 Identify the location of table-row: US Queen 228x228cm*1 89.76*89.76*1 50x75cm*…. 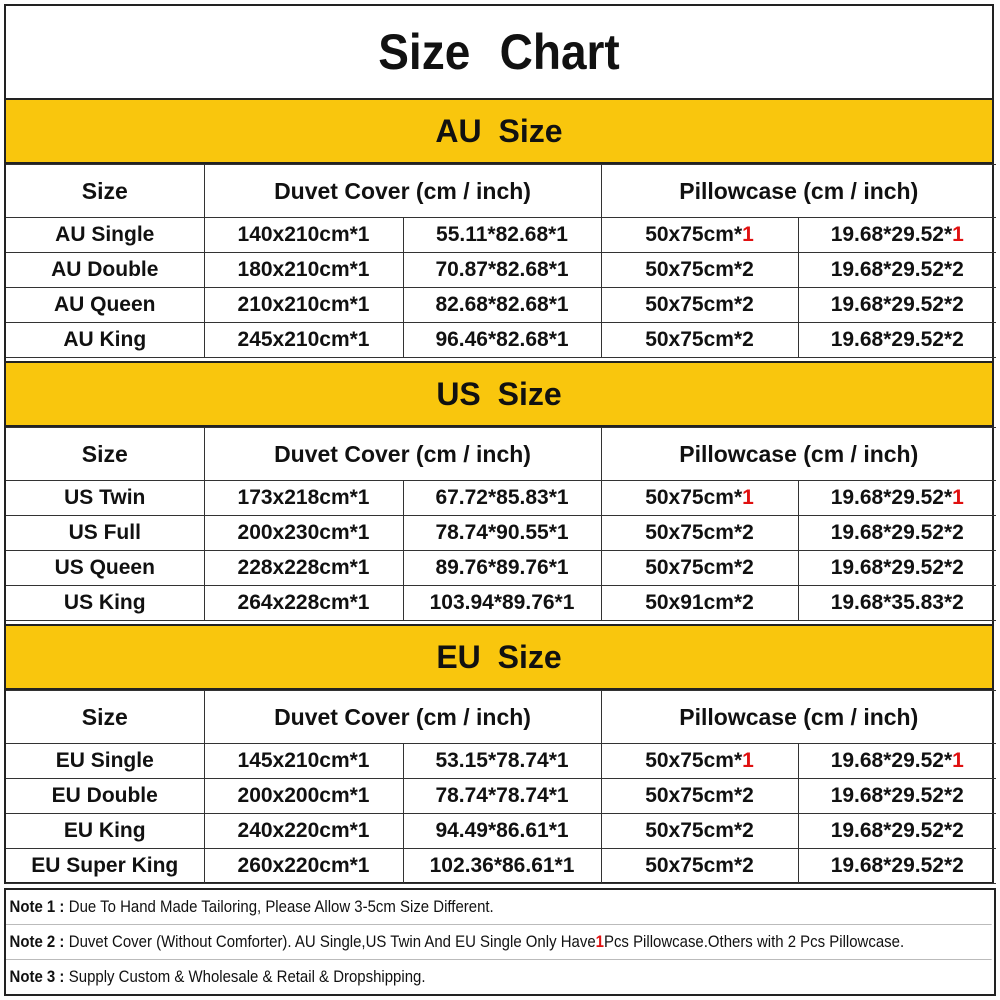
(501, 568).